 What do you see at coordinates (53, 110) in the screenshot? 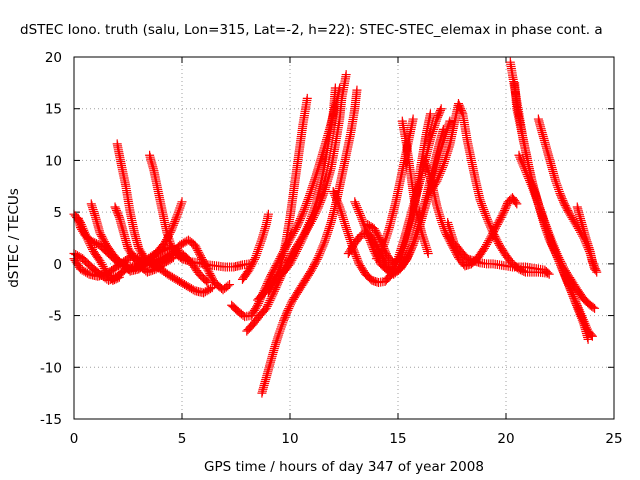
I see `y-tick-label: 15` at bounding box center [53, 110].